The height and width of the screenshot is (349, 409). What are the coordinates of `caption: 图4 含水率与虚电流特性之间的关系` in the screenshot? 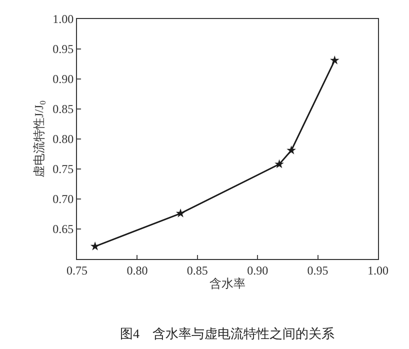 It's located at (227, 333).